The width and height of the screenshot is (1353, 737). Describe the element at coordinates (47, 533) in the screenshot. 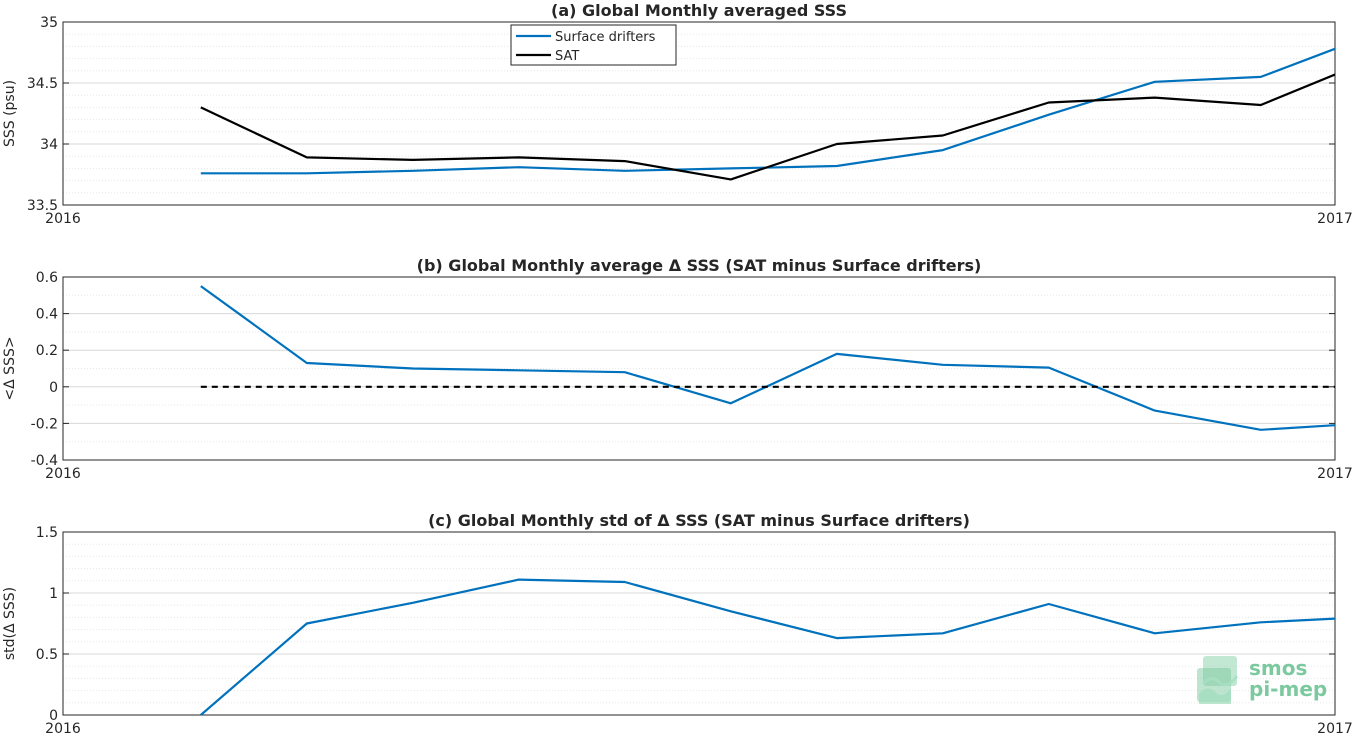

I see `y-tick-label: 1.5` at that location.